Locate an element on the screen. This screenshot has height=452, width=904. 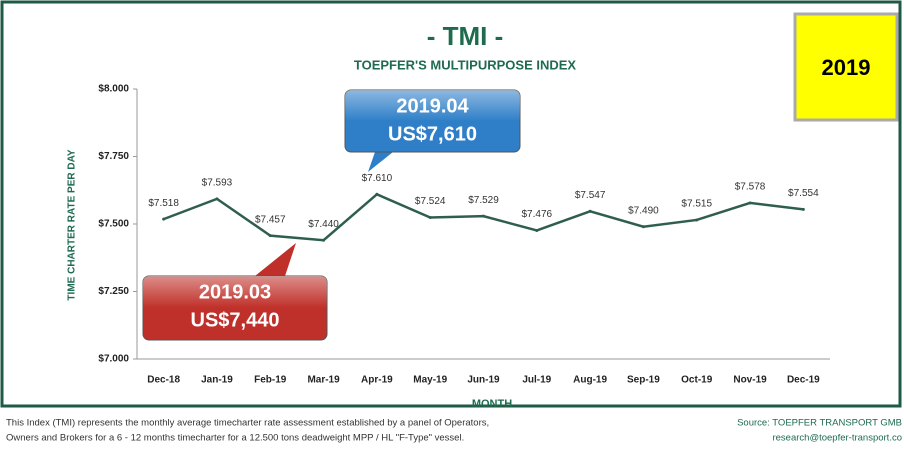
x-tick-label: Mar-19 is located at coordinates (323, 380).